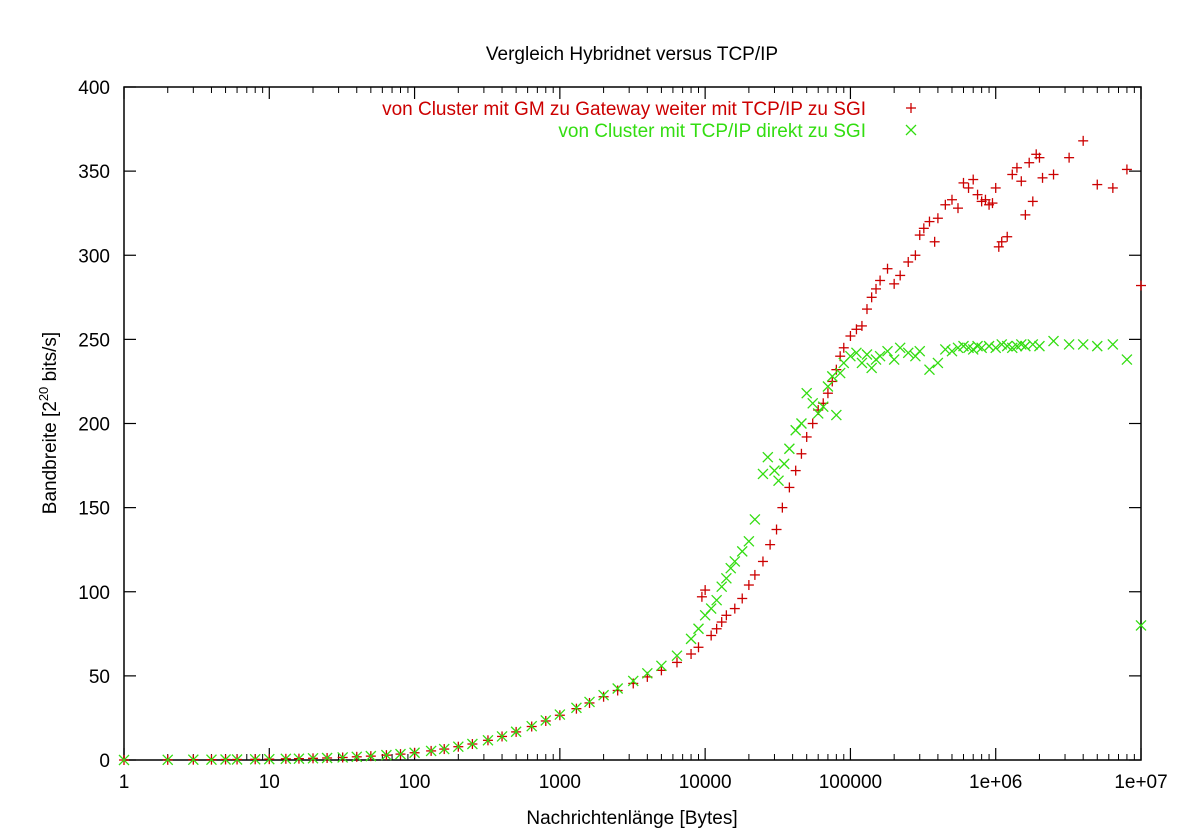  What do you see at coordinates (94, 256) in the screenshot?
I see `y-tick-label: 300` at bounding box center [94, 256].